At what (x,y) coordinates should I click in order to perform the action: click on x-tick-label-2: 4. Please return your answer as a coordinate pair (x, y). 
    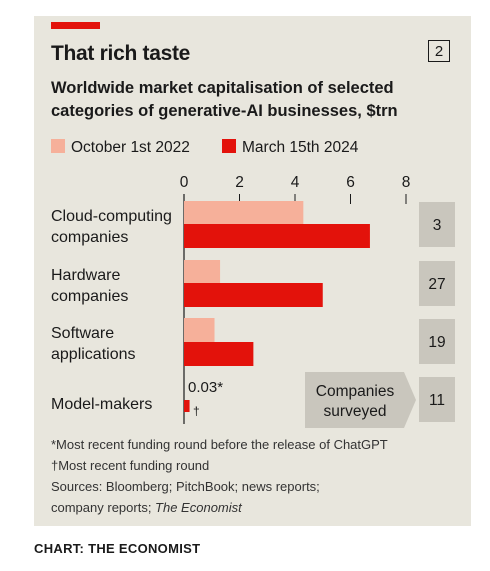
    Looking at the image, I should click on (295, 182).